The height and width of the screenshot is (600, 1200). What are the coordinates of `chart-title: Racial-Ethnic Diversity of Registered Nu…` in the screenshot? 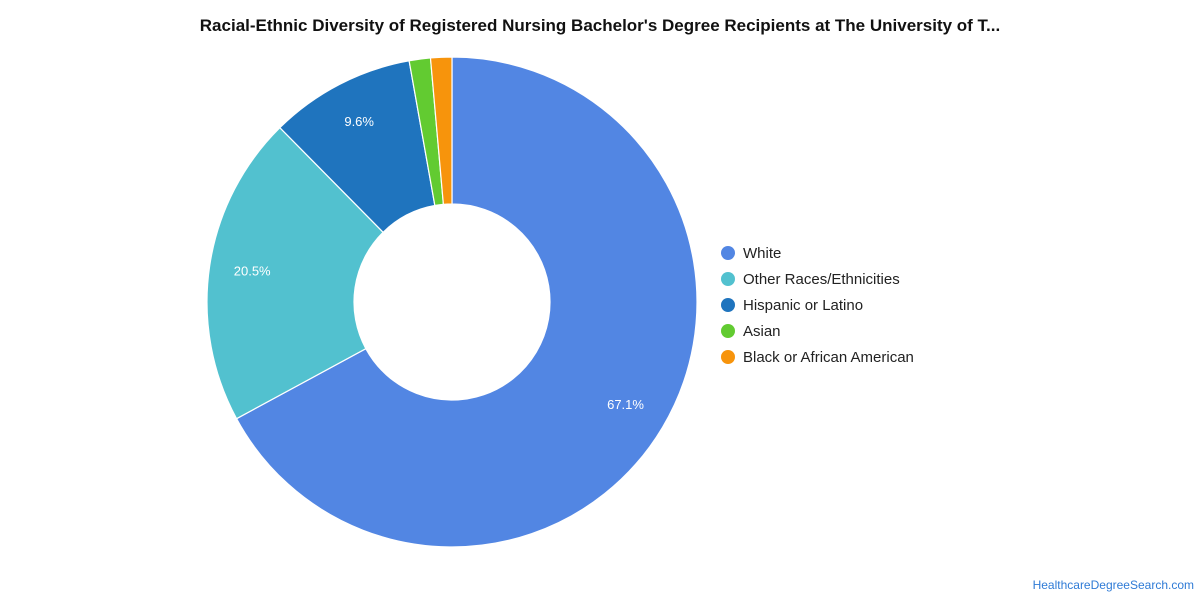 It's located at (600, 25).